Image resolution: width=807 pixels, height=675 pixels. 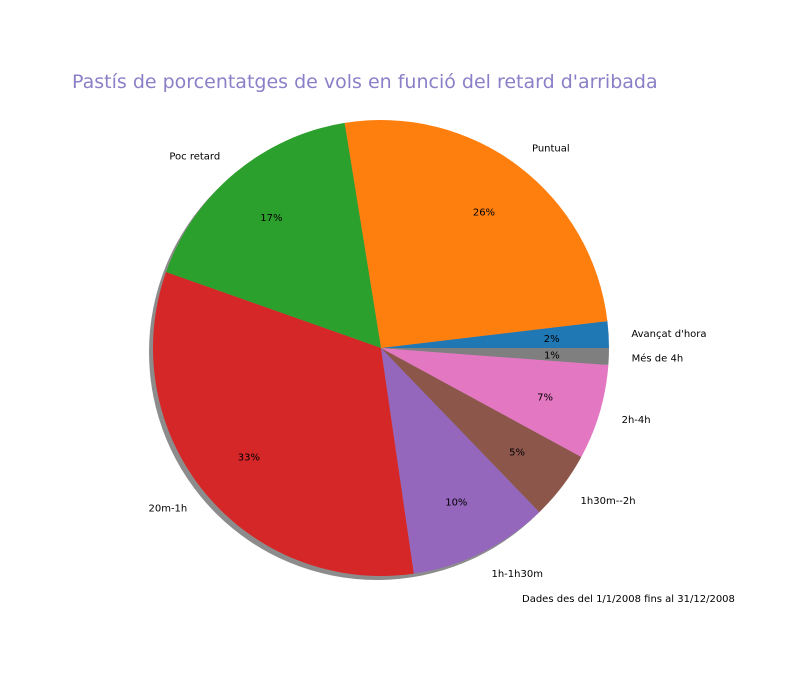 What do you see at coordinates (658, 358) in the screenshot?
I see `slice-category-label: Més de 4h` at bounding box center [658, 358].